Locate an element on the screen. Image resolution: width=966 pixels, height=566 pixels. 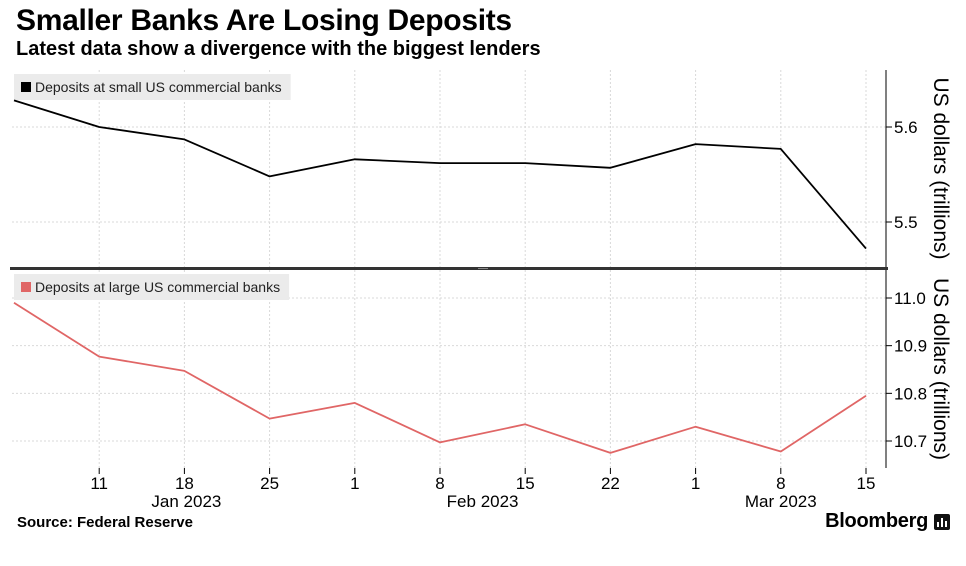
x-month-label: Jan 2023 is located at coordinates (186, 501).